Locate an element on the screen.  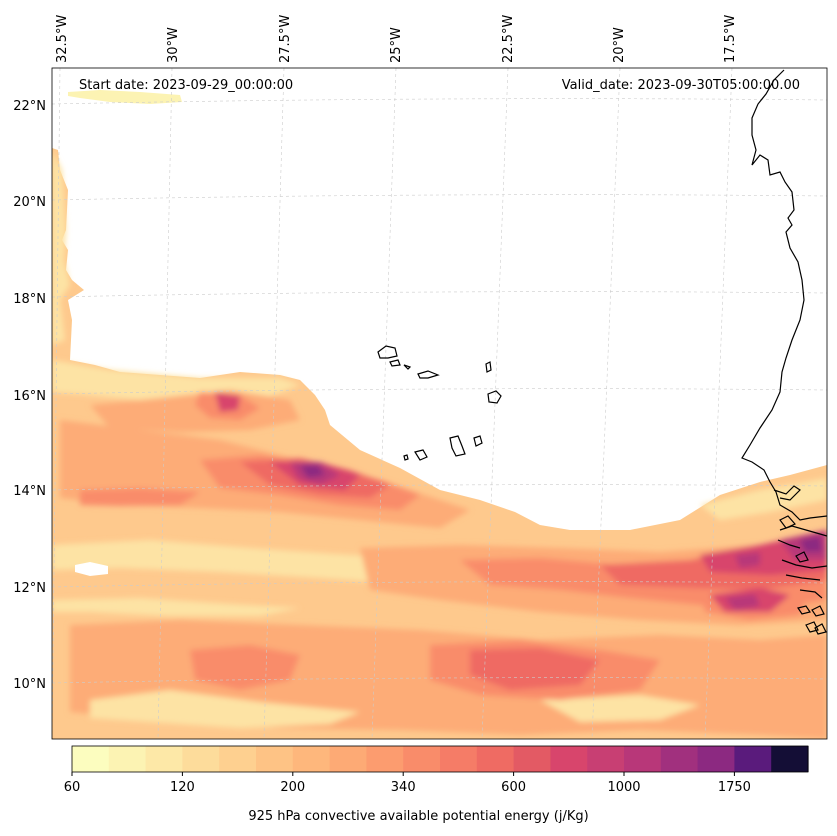
latitude-labels: 22°N 20°N 18°N 16°N 14°N 12°N 10°N is located at coordinates (29, 395).